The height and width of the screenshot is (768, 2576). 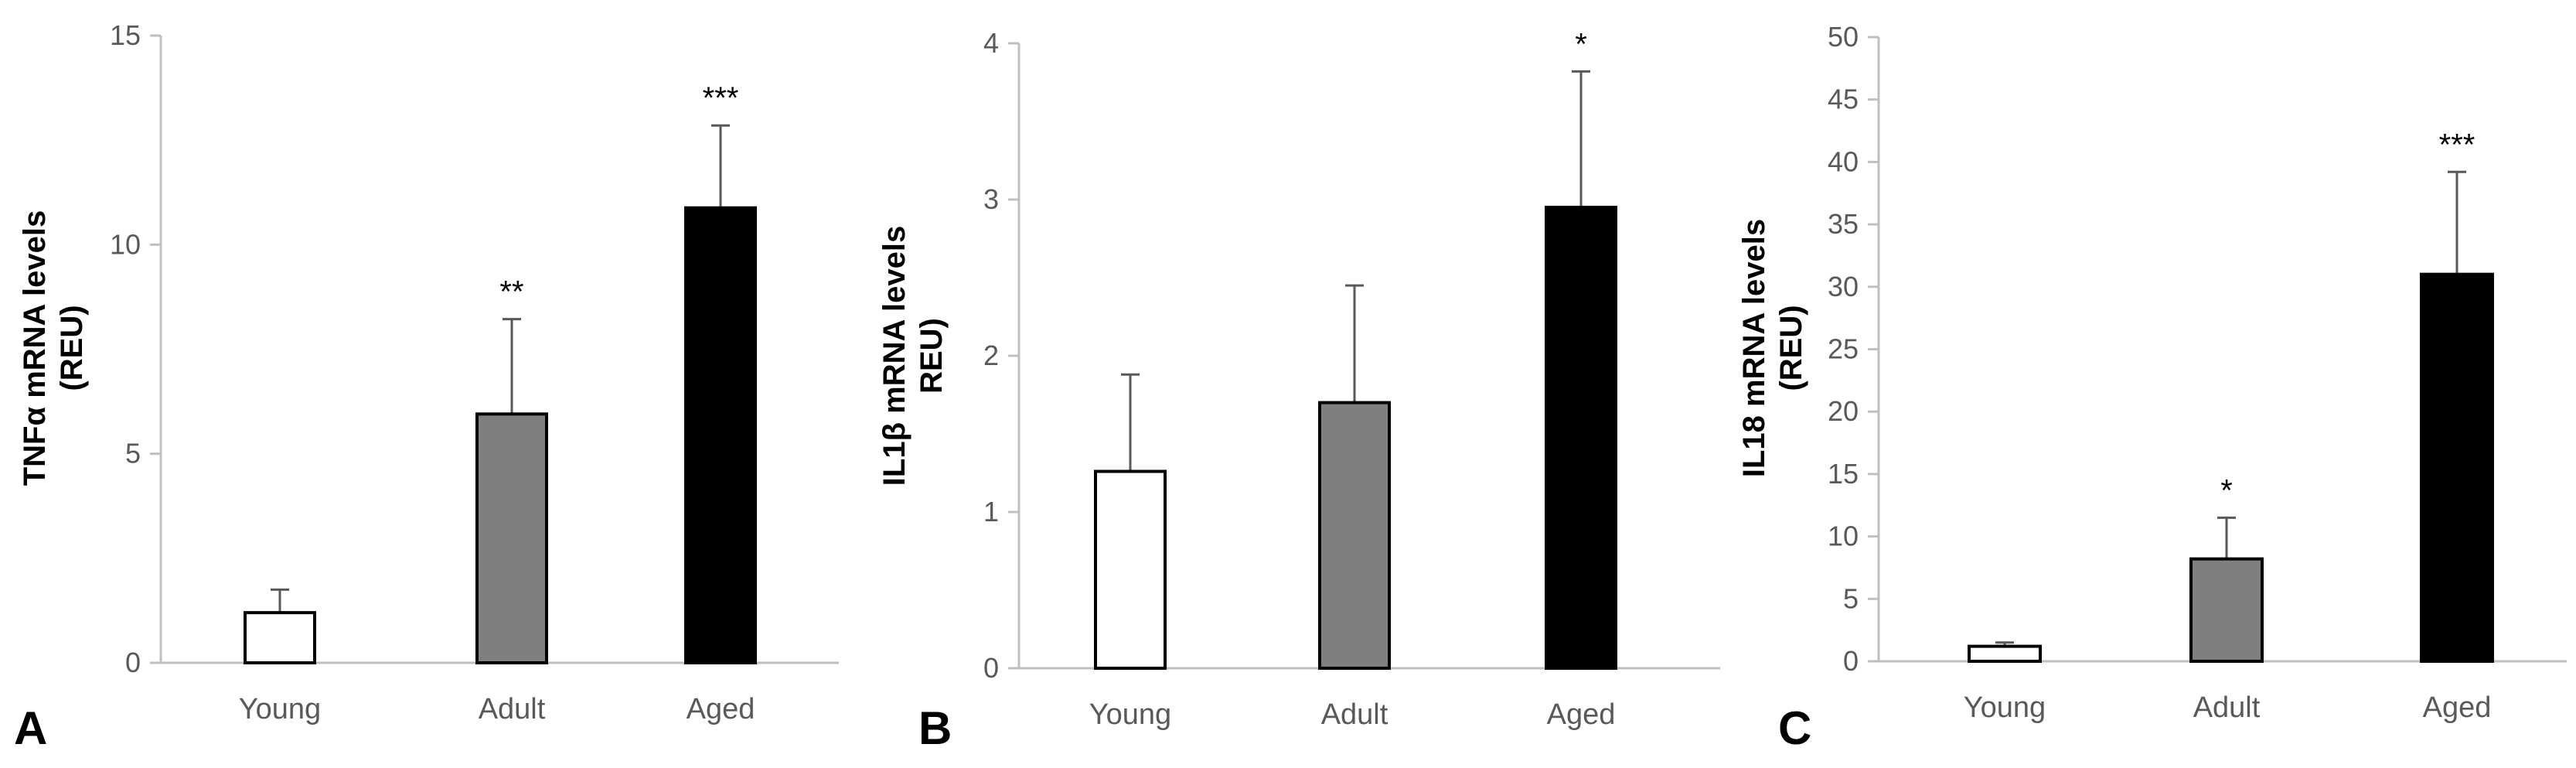 What do you see at coordinates (913, 356) in the screenshot?
I see `panel-b-ylabel: IL1β mRNA levels REU)` at bounding box center [913, 356].